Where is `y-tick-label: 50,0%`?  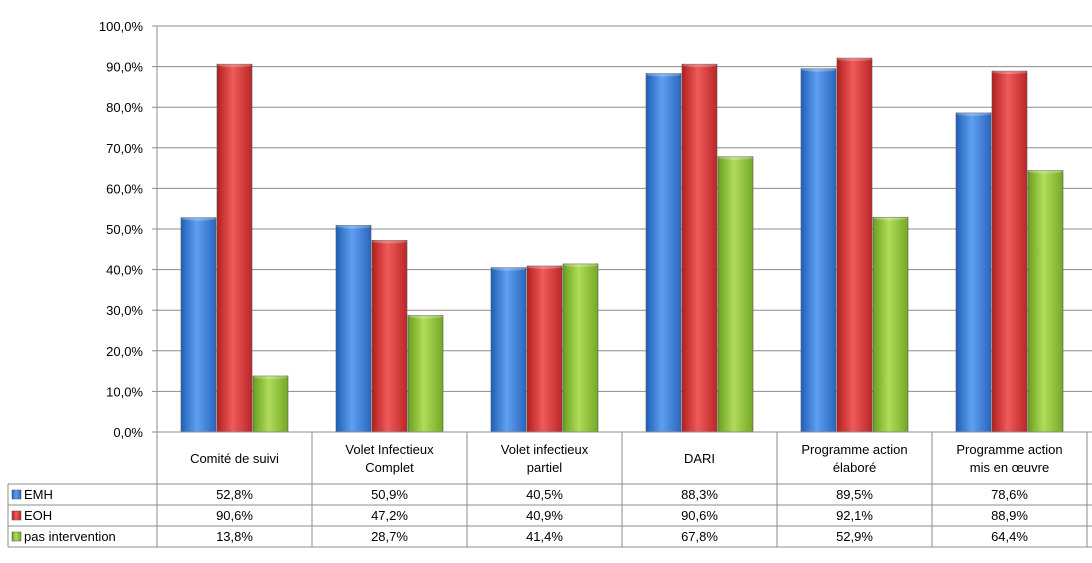
y-tick-label: 50,0% is located at coordinates (124, 229).